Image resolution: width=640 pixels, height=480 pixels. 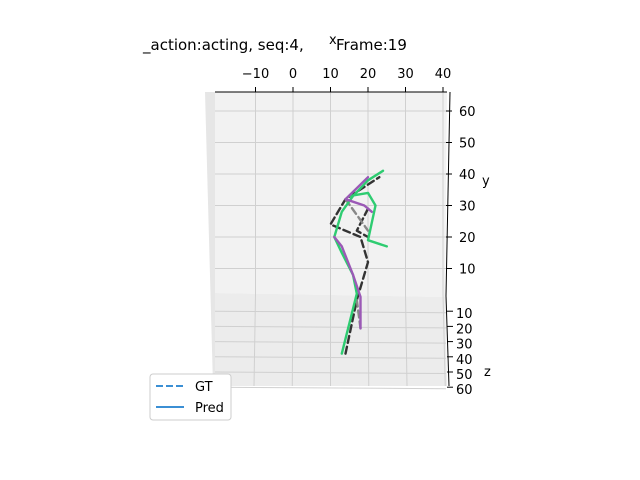 I want to click on x-tick-label-3: 20, so click(x=368, y=74).